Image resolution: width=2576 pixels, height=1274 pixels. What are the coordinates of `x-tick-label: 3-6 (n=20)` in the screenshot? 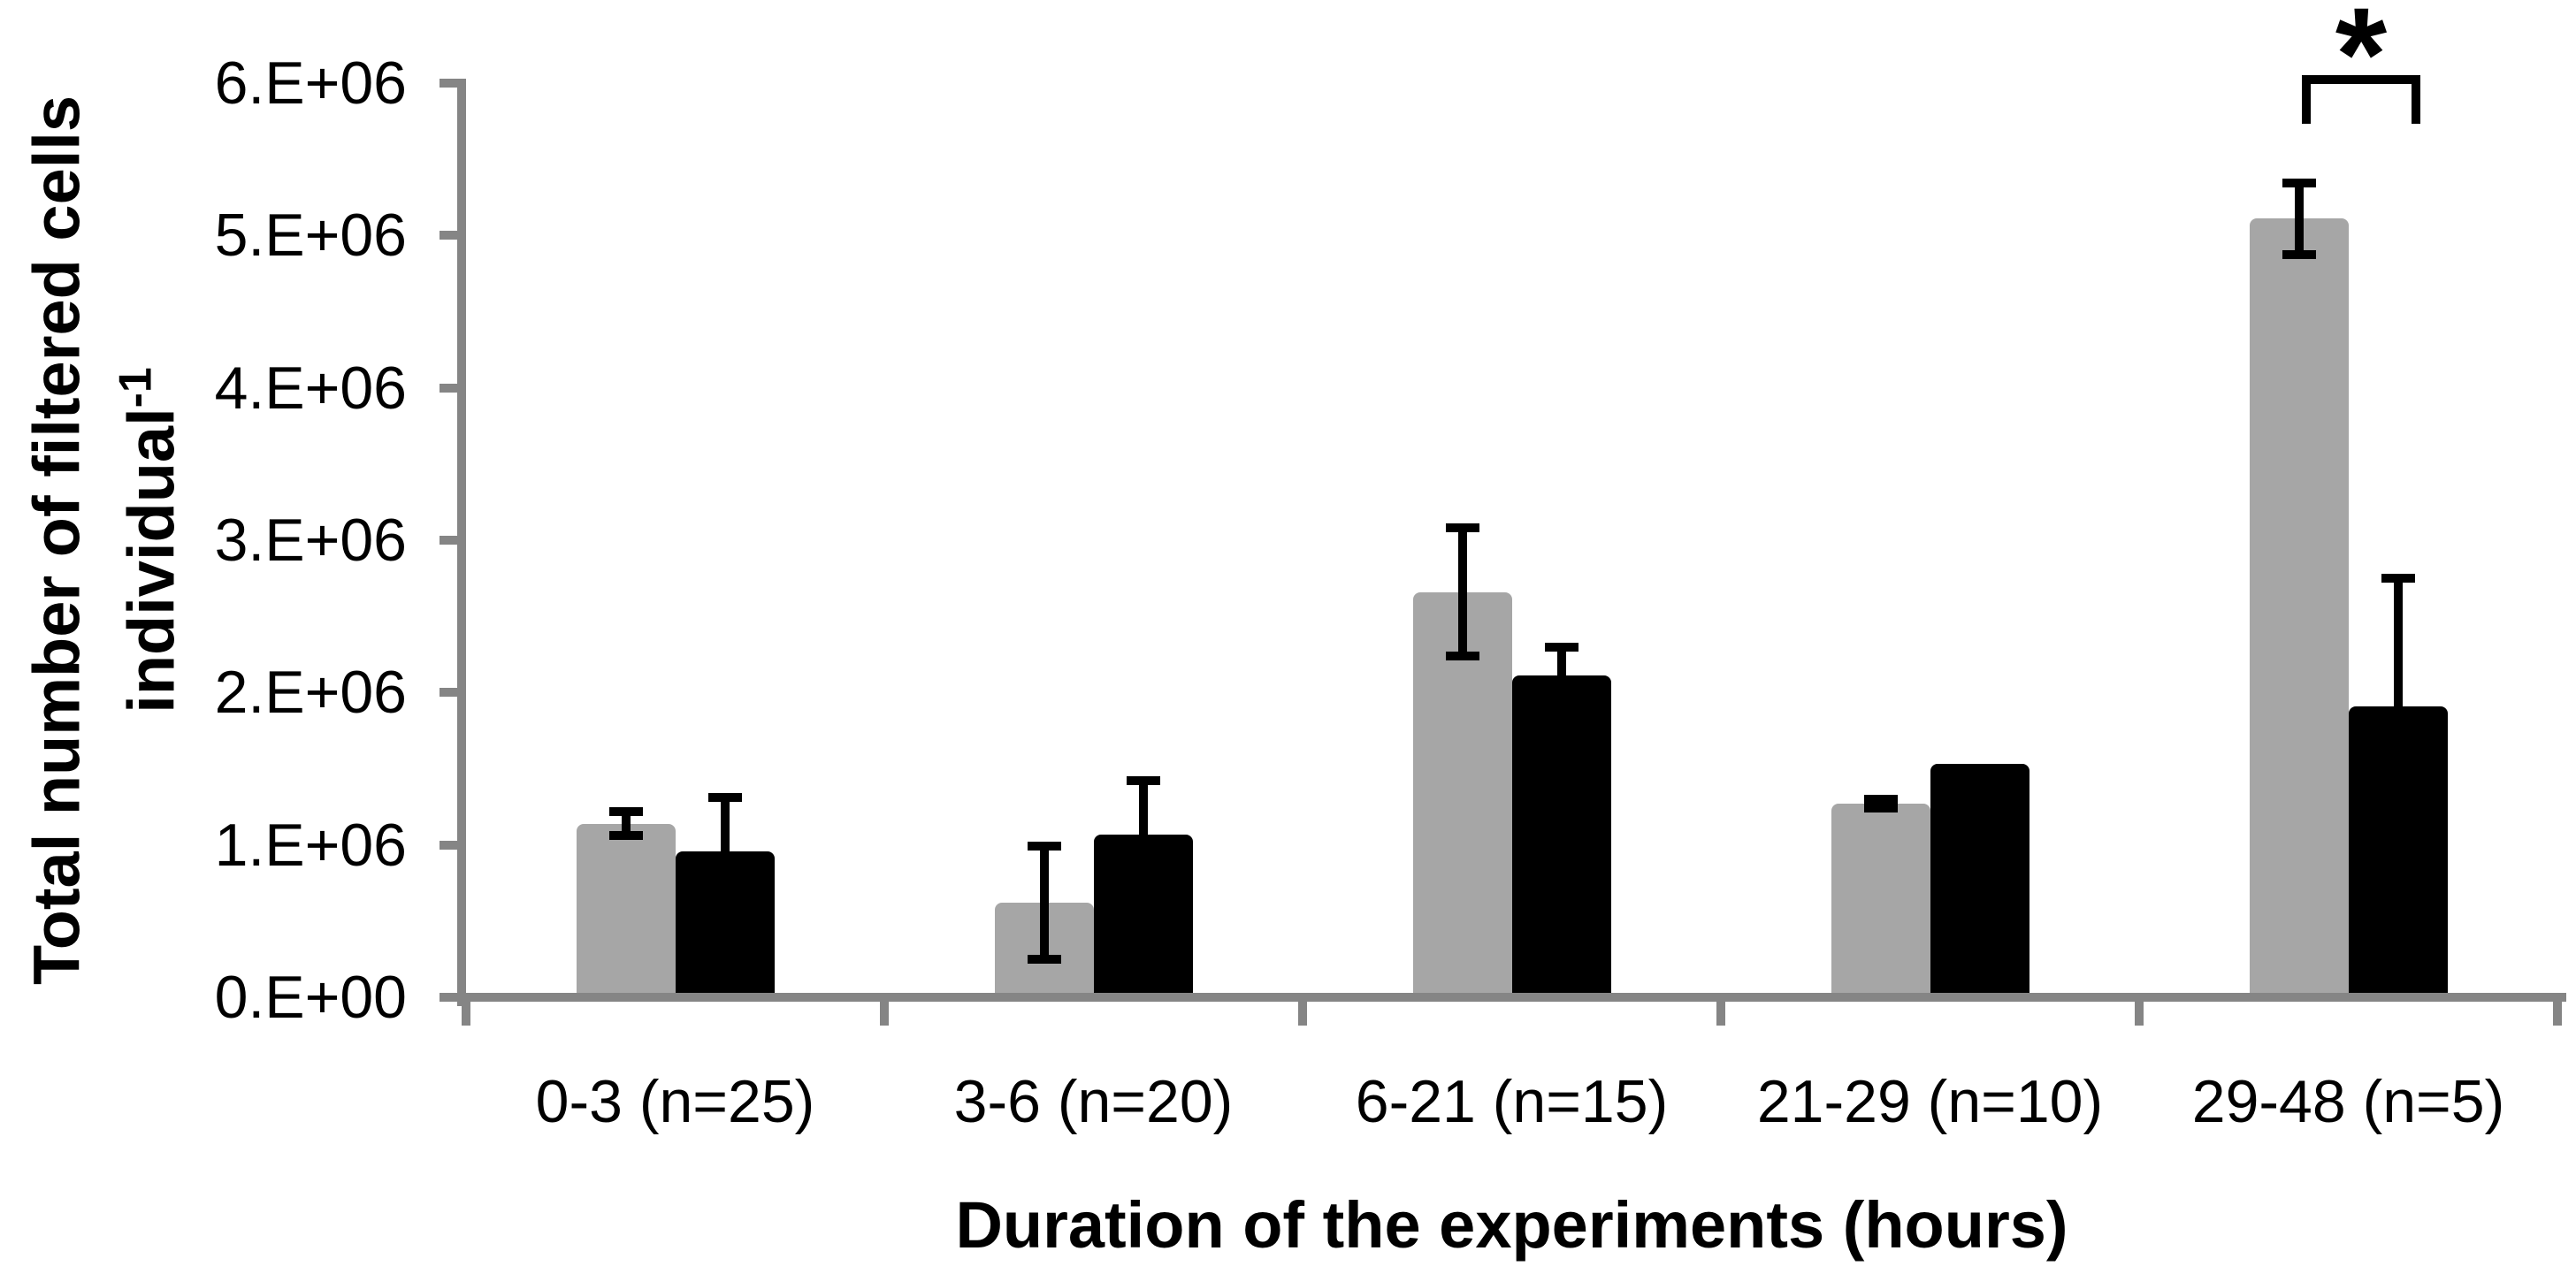 It's located at (1093, 1101).